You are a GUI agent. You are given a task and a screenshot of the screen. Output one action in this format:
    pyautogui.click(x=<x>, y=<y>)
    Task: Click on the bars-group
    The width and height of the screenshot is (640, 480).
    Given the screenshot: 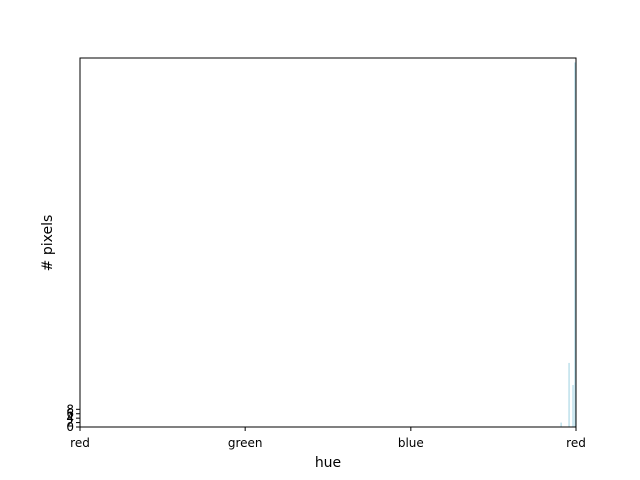 What is the action you would take?
    pyautogui.click(x=568, y=245)
    